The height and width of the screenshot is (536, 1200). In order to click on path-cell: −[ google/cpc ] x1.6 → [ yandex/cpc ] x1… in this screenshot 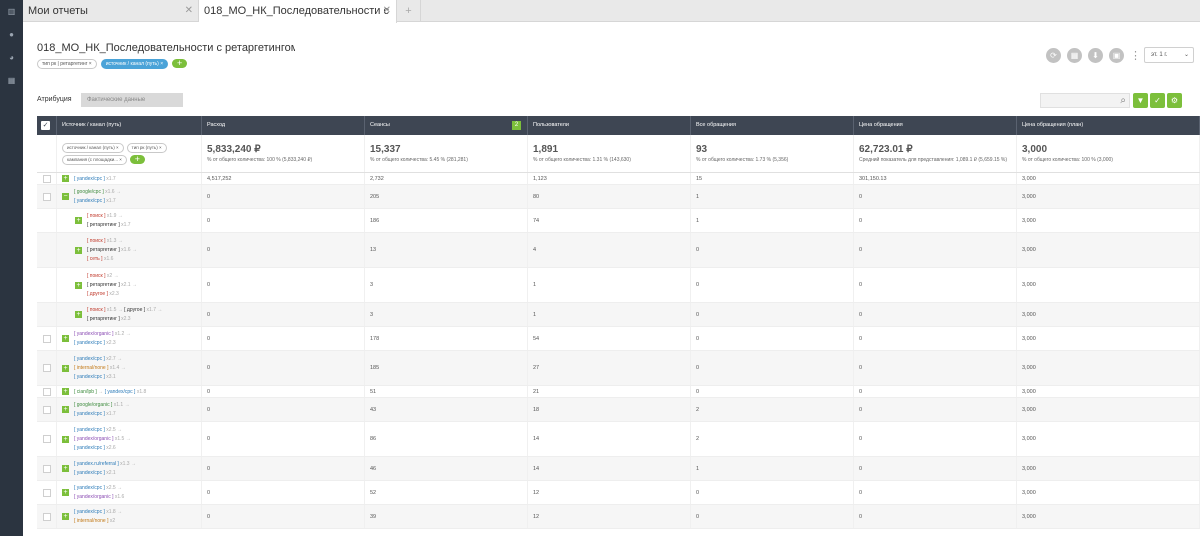, I will do `click(129, 196)`.